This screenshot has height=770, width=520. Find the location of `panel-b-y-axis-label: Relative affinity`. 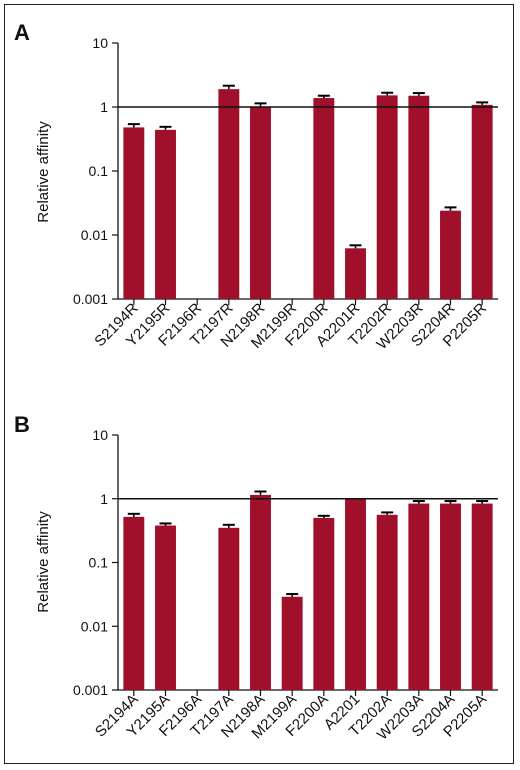

panel-b-y-axis-label: Relative affinity is located at coordinates (43, 562).